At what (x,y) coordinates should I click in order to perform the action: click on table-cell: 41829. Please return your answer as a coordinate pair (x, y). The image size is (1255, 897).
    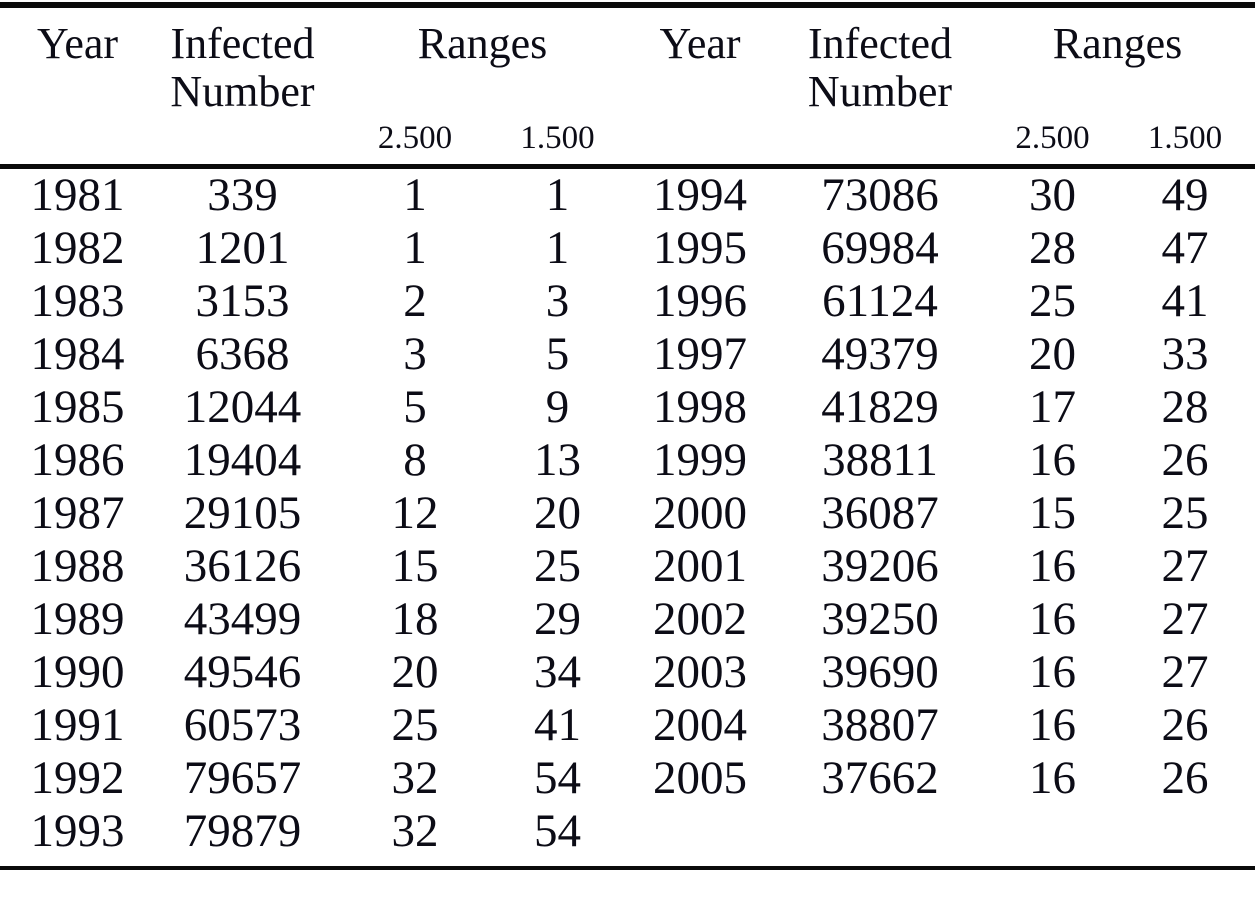
    Looking at the image, I should click on (880, 407).